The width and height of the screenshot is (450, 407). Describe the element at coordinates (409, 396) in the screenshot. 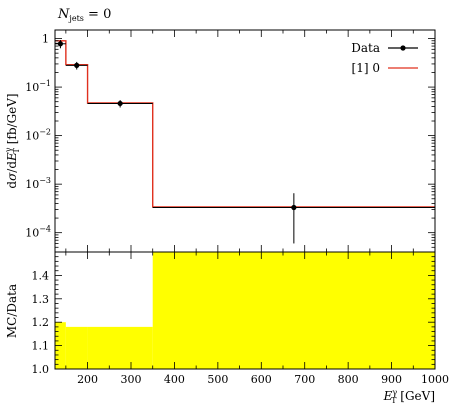

I see `x-axis-label: Eγ T [GeV]` at that location.